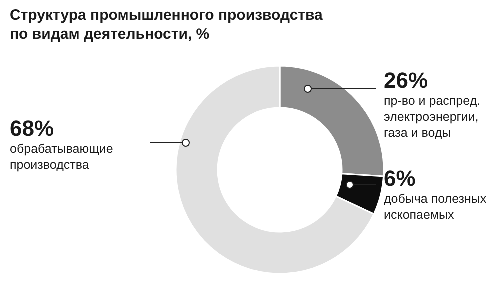  I want to click on slice-label: обрабатывающие производства, so click(62, 157).